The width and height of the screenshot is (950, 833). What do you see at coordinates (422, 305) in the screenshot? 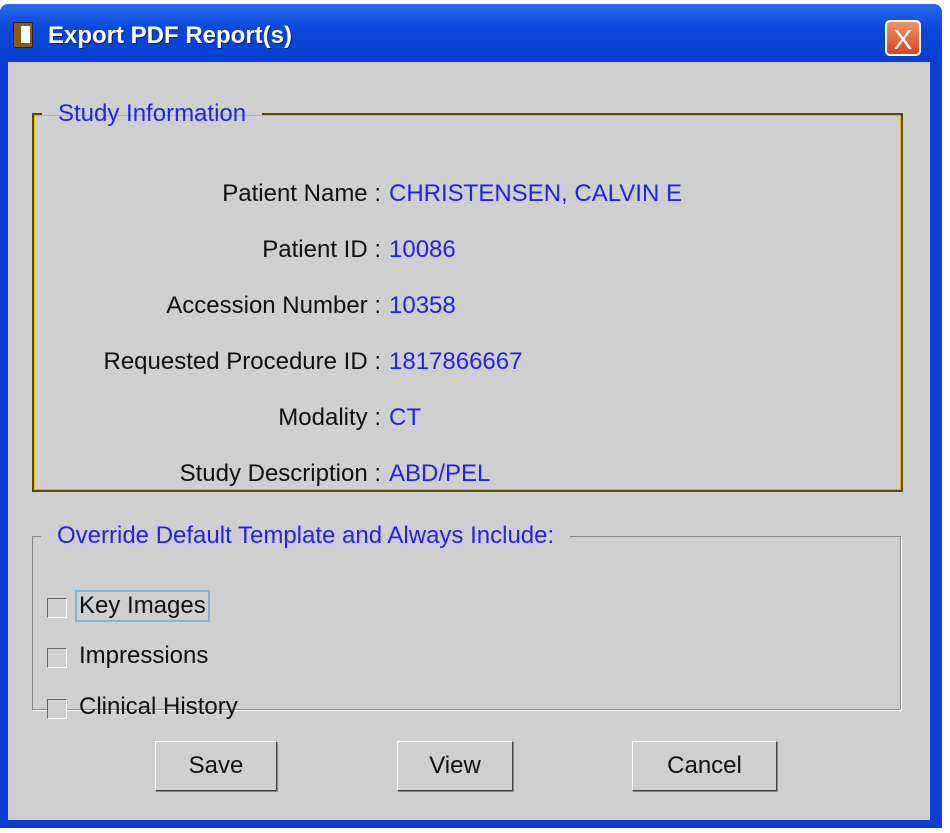
I see `value: 10358` at bounding box center [422, 305].